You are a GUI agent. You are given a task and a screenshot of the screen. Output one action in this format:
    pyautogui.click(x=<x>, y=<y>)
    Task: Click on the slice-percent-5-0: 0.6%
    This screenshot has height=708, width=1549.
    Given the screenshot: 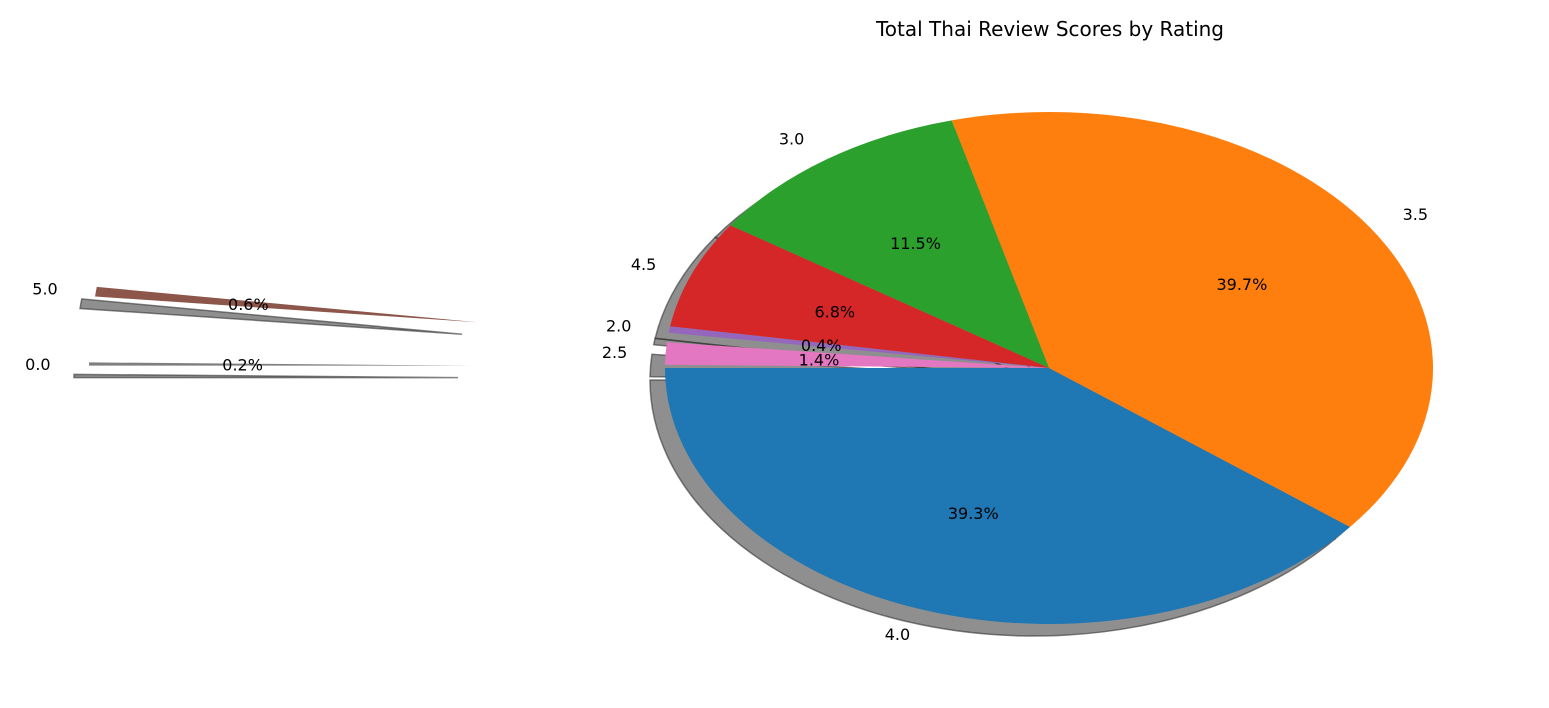 What is the action you would take?
    pyautogui.click(x=248, y=304)
    